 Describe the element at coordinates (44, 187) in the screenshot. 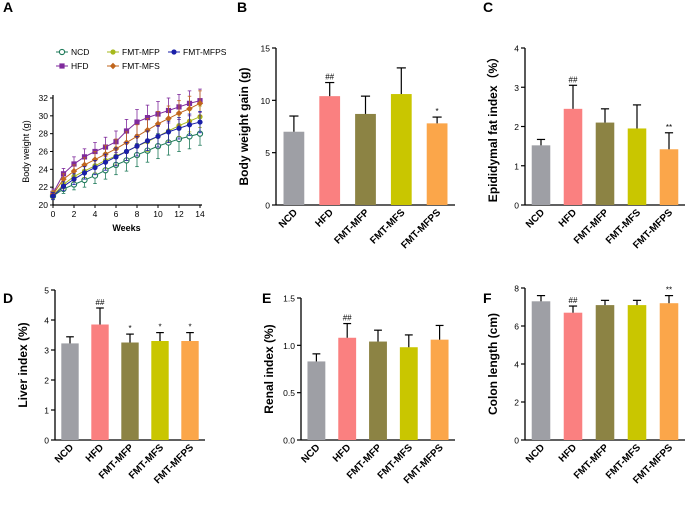

I see `y-tick-label: 22` at that location.